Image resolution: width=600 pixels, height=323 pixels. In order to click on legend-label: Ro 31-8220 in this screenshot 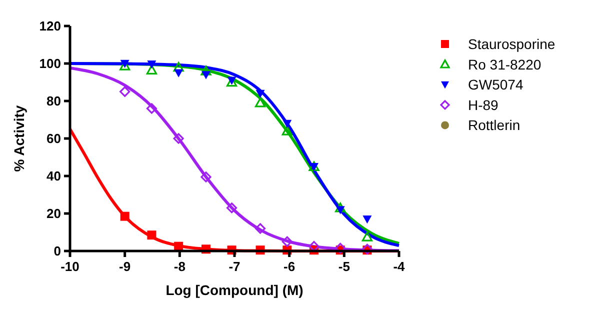, I will do `click(505, 64)`.